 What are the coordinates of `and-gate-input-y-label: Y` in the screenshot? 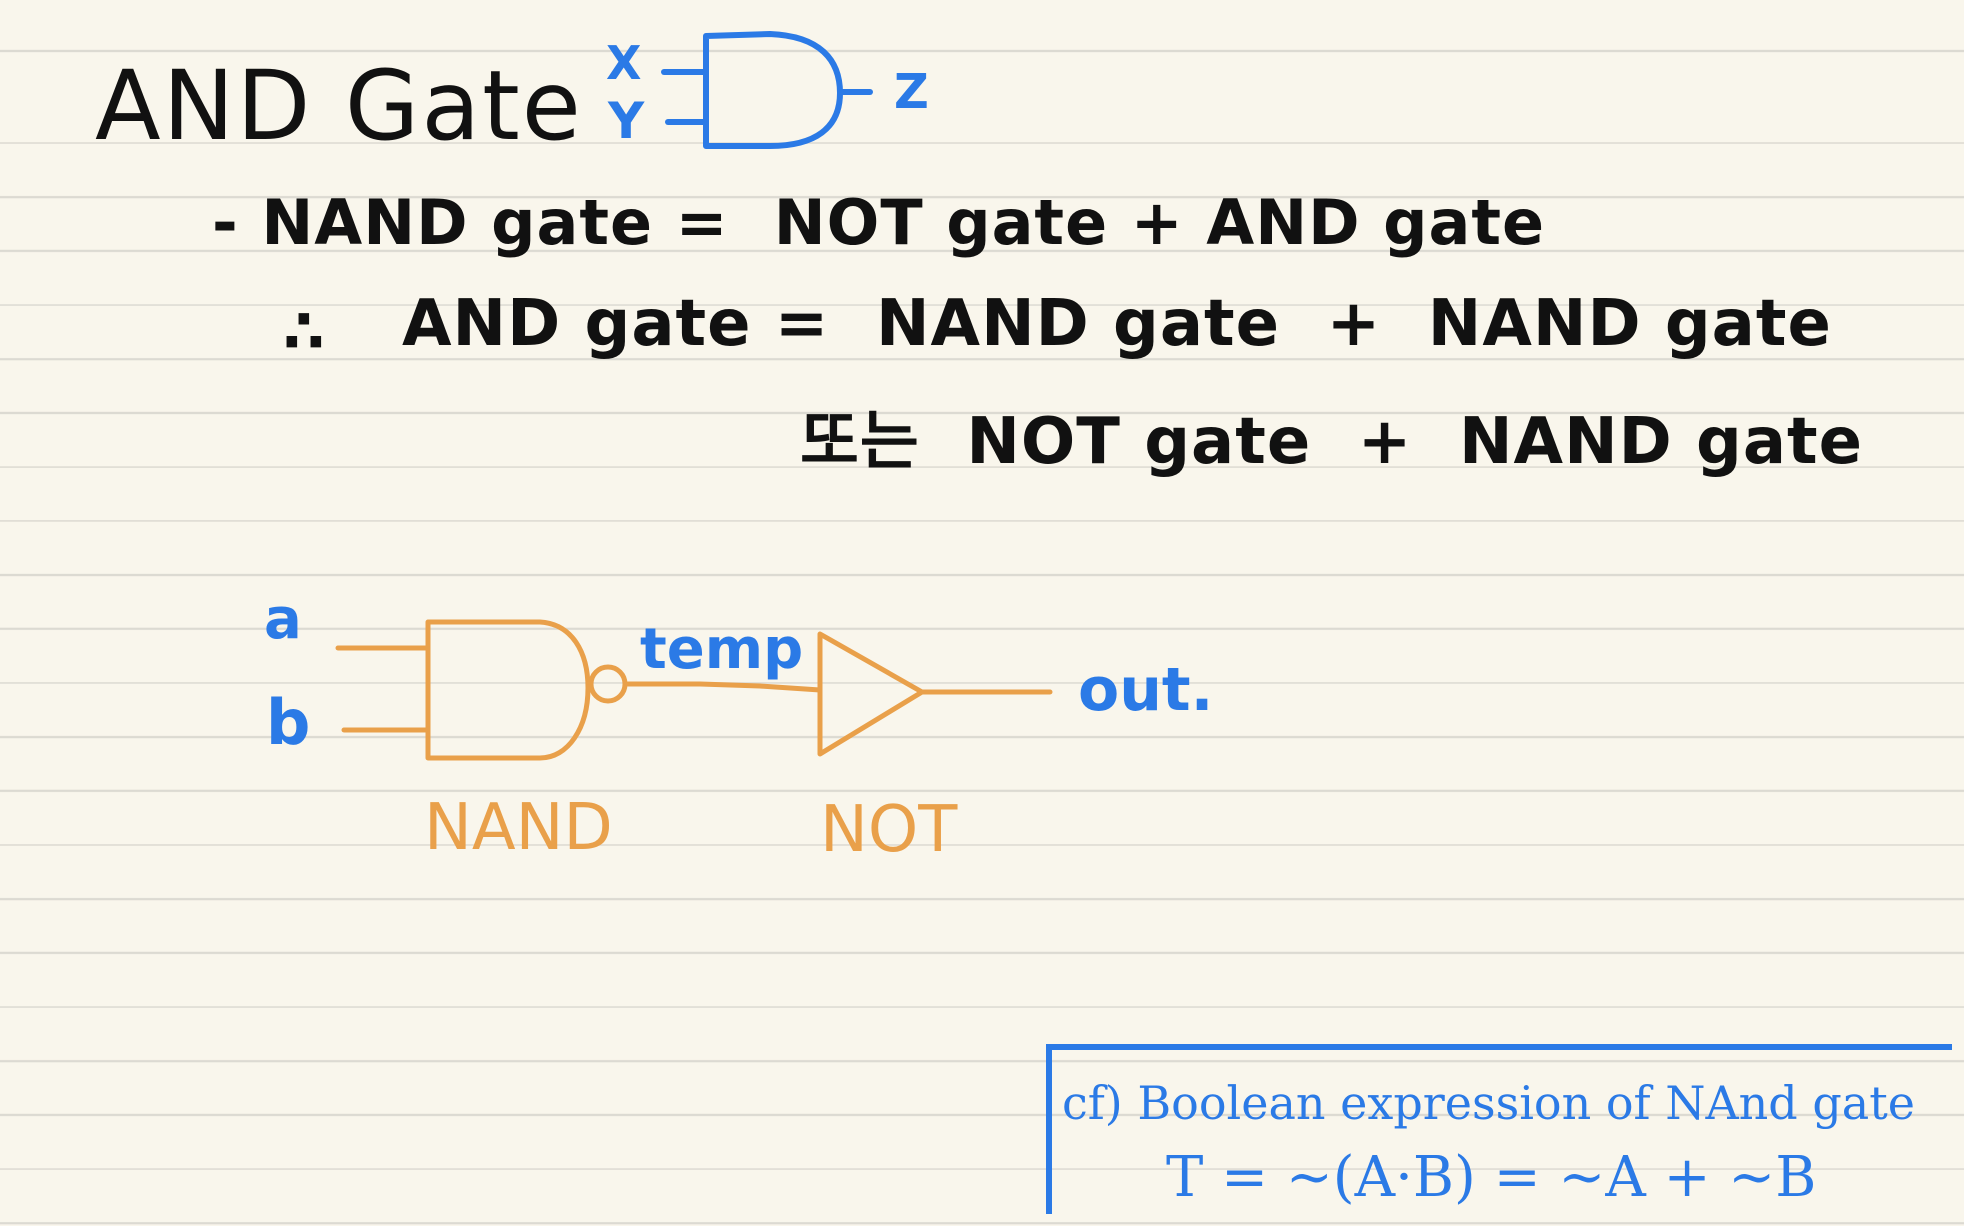 It's located at (626, 121).